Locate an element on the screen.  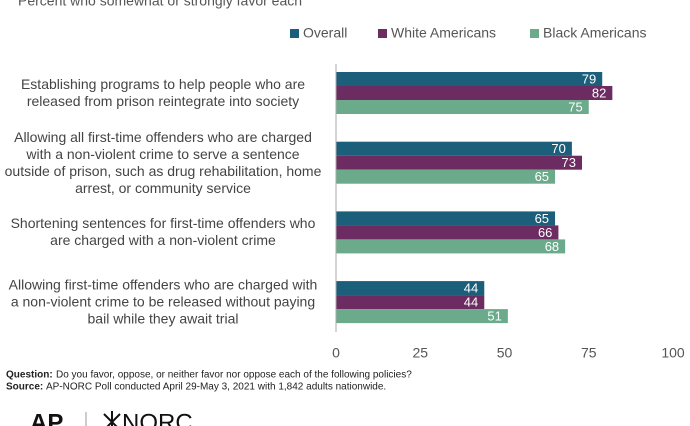
value-label: 51 is located at coordinates (494, 316).